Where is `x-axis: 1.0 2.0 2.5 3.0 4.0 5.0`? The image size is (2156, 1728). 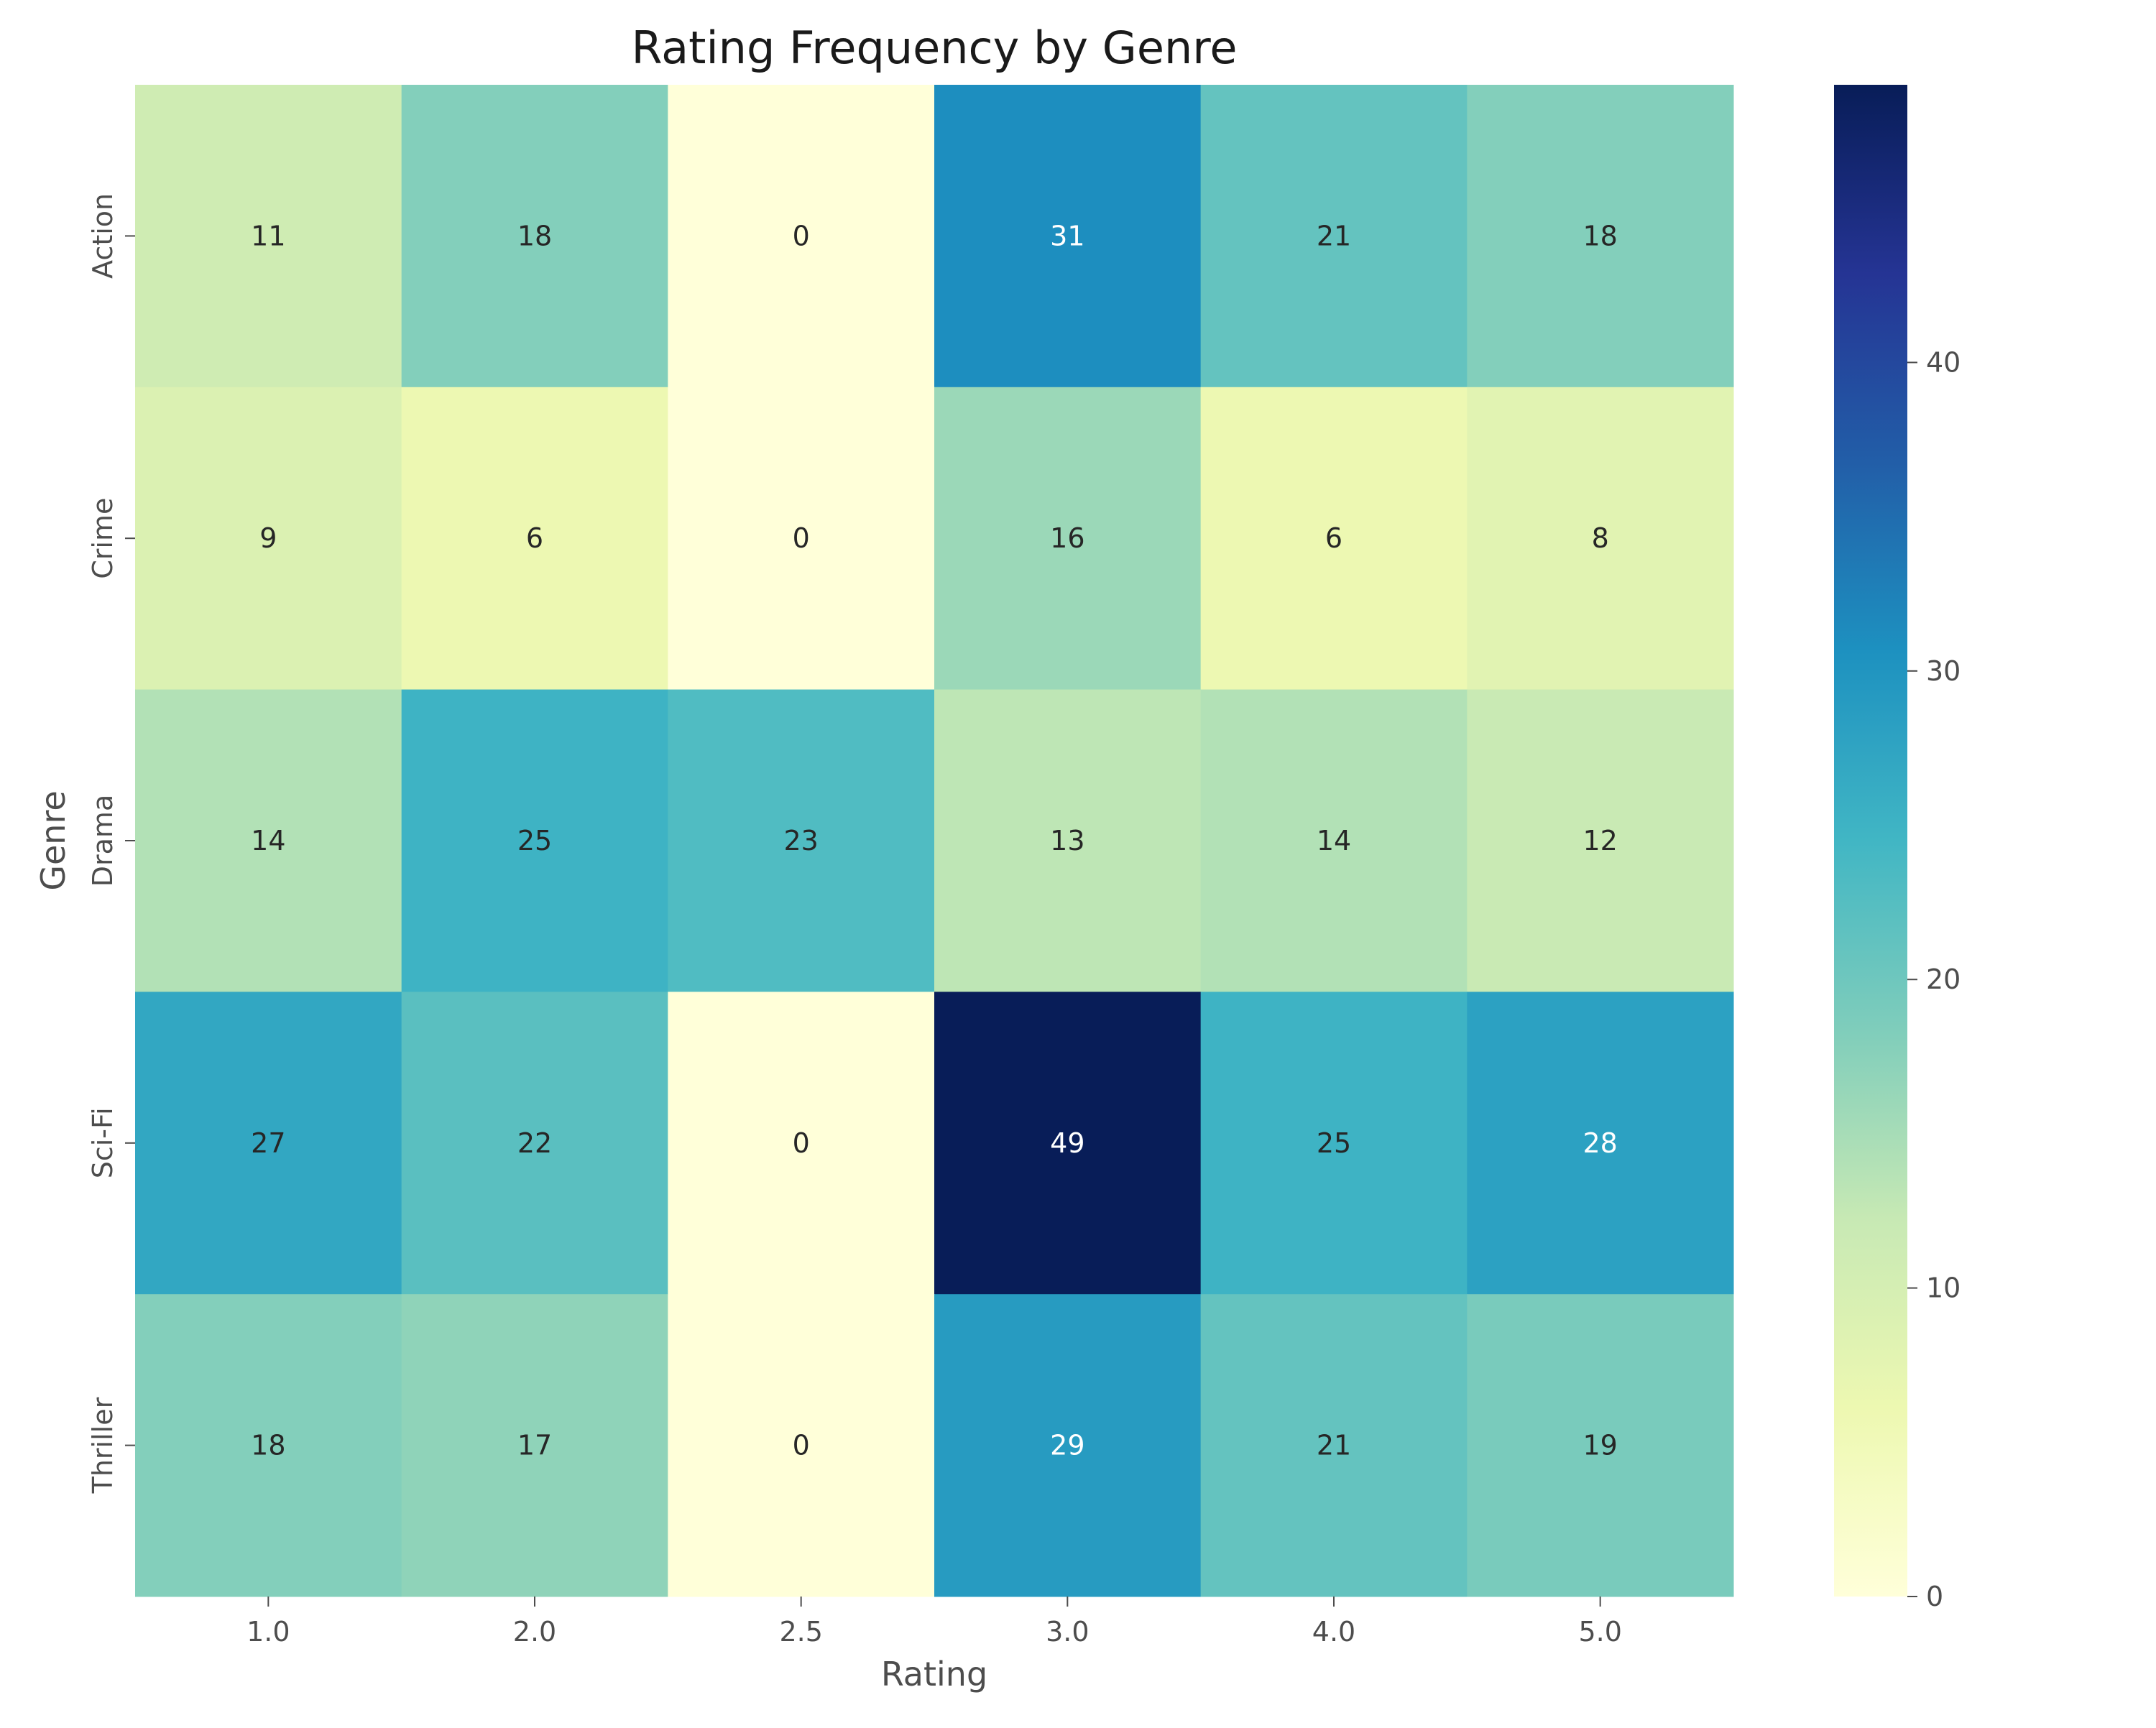
x-axis: 1.0 2.0 2.5 3.0 4.0 5.0 is located at coordinates (934, 1623).